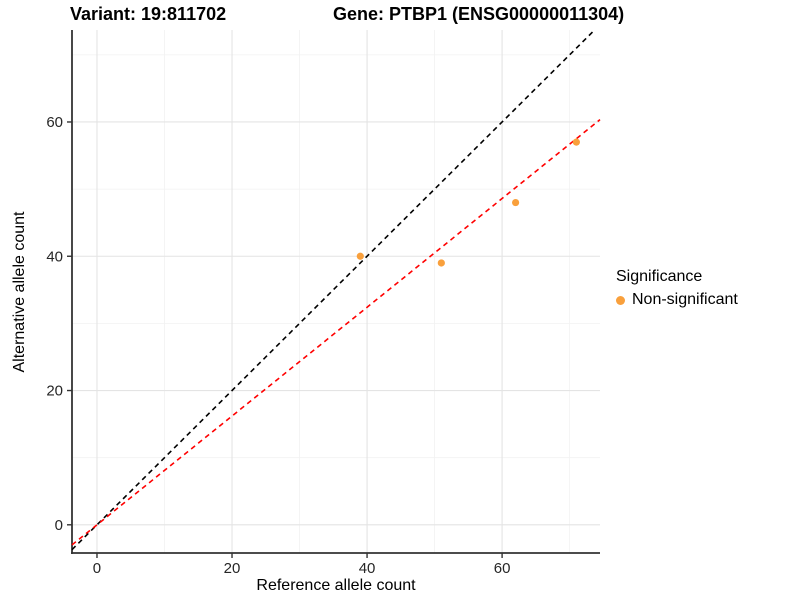  What do you see at coordinates (479, 14) in the screenshot?
I see `gene-title: Gene: PTBP1 (ENSG00000011304)` at bounding box center [479, 14].